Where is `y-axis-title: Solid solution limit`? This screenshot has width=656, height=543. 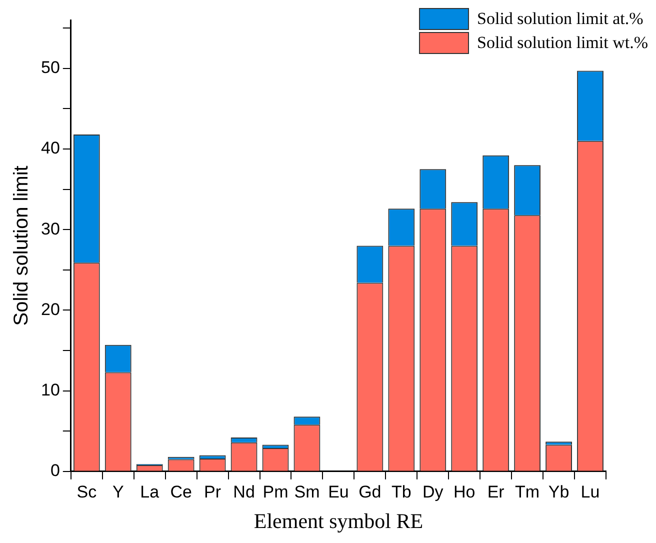 y-axis-title: Solid solution limit is located at coordinates (21, 245).